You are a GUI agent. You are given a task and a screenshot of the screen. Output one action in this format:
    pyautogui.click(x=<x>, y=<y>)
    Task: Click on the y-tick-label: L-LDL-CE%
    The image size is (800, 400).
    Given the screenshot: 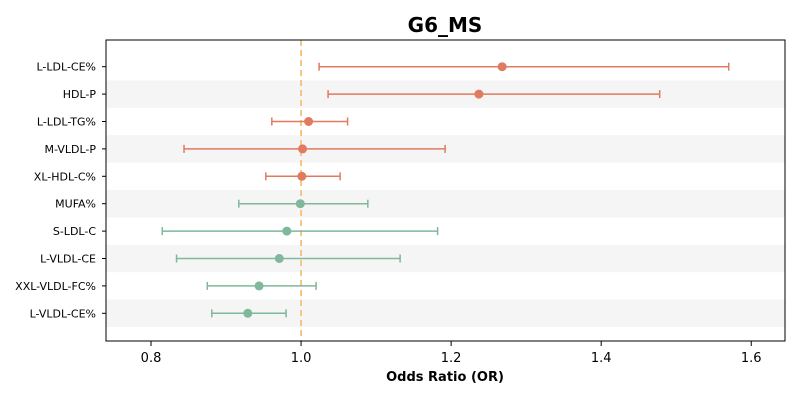 What is the action you would take?
    pyautogui.click(x=67, y=67)
    